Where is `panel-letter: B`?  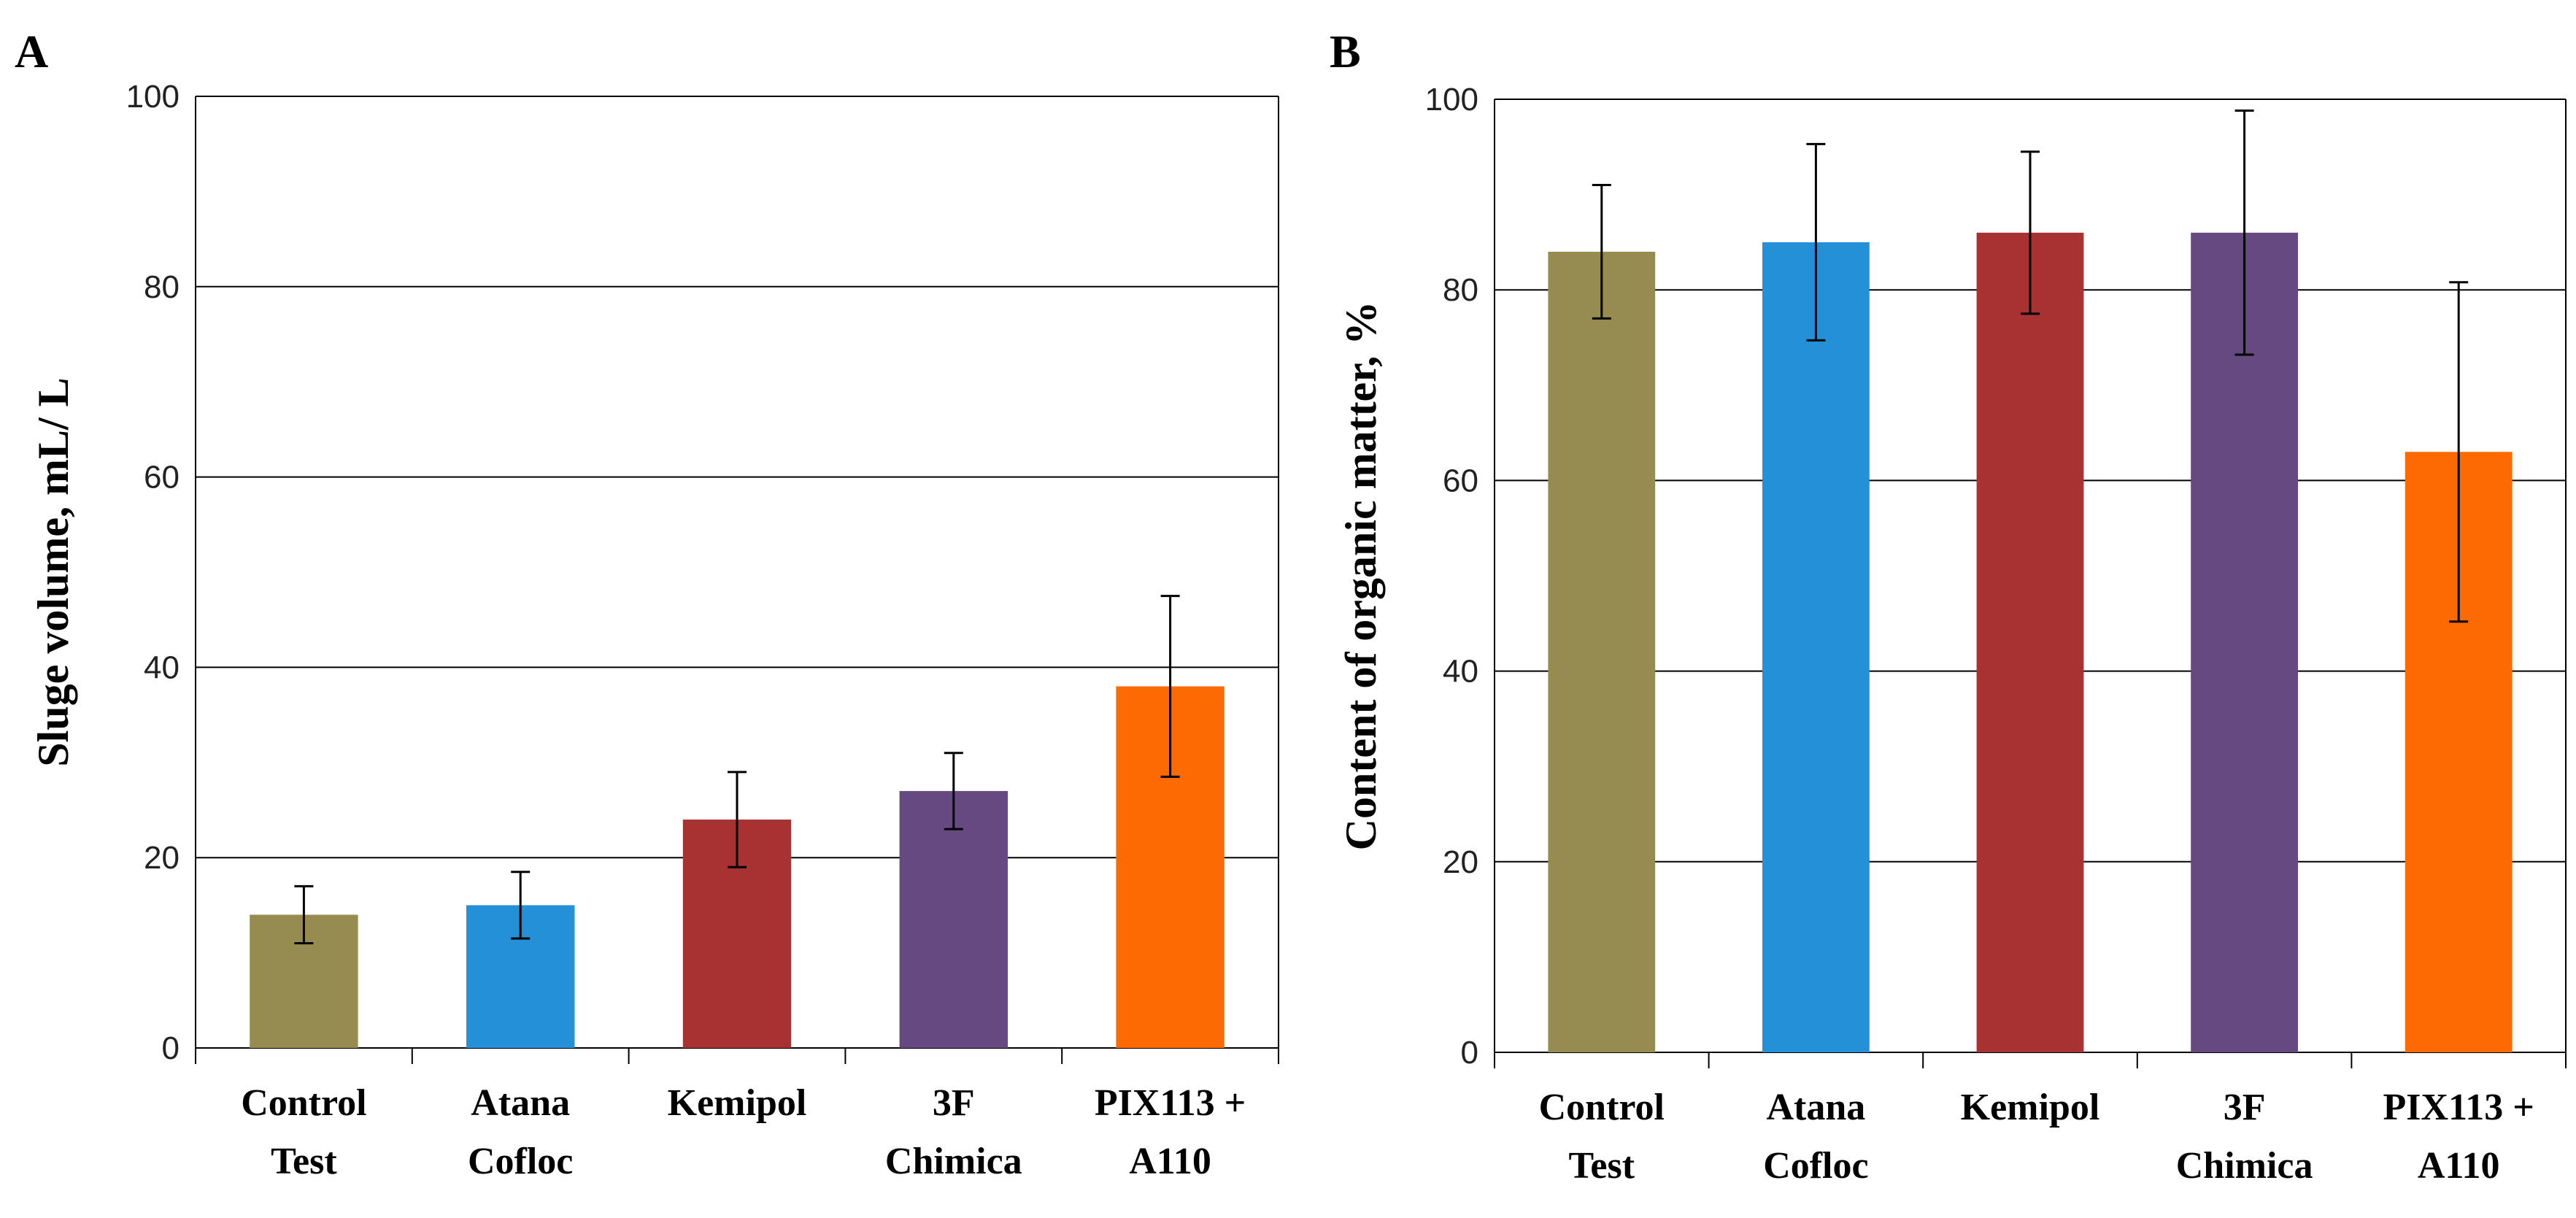
panel-letter: B is located at coordinates (1345, 51).